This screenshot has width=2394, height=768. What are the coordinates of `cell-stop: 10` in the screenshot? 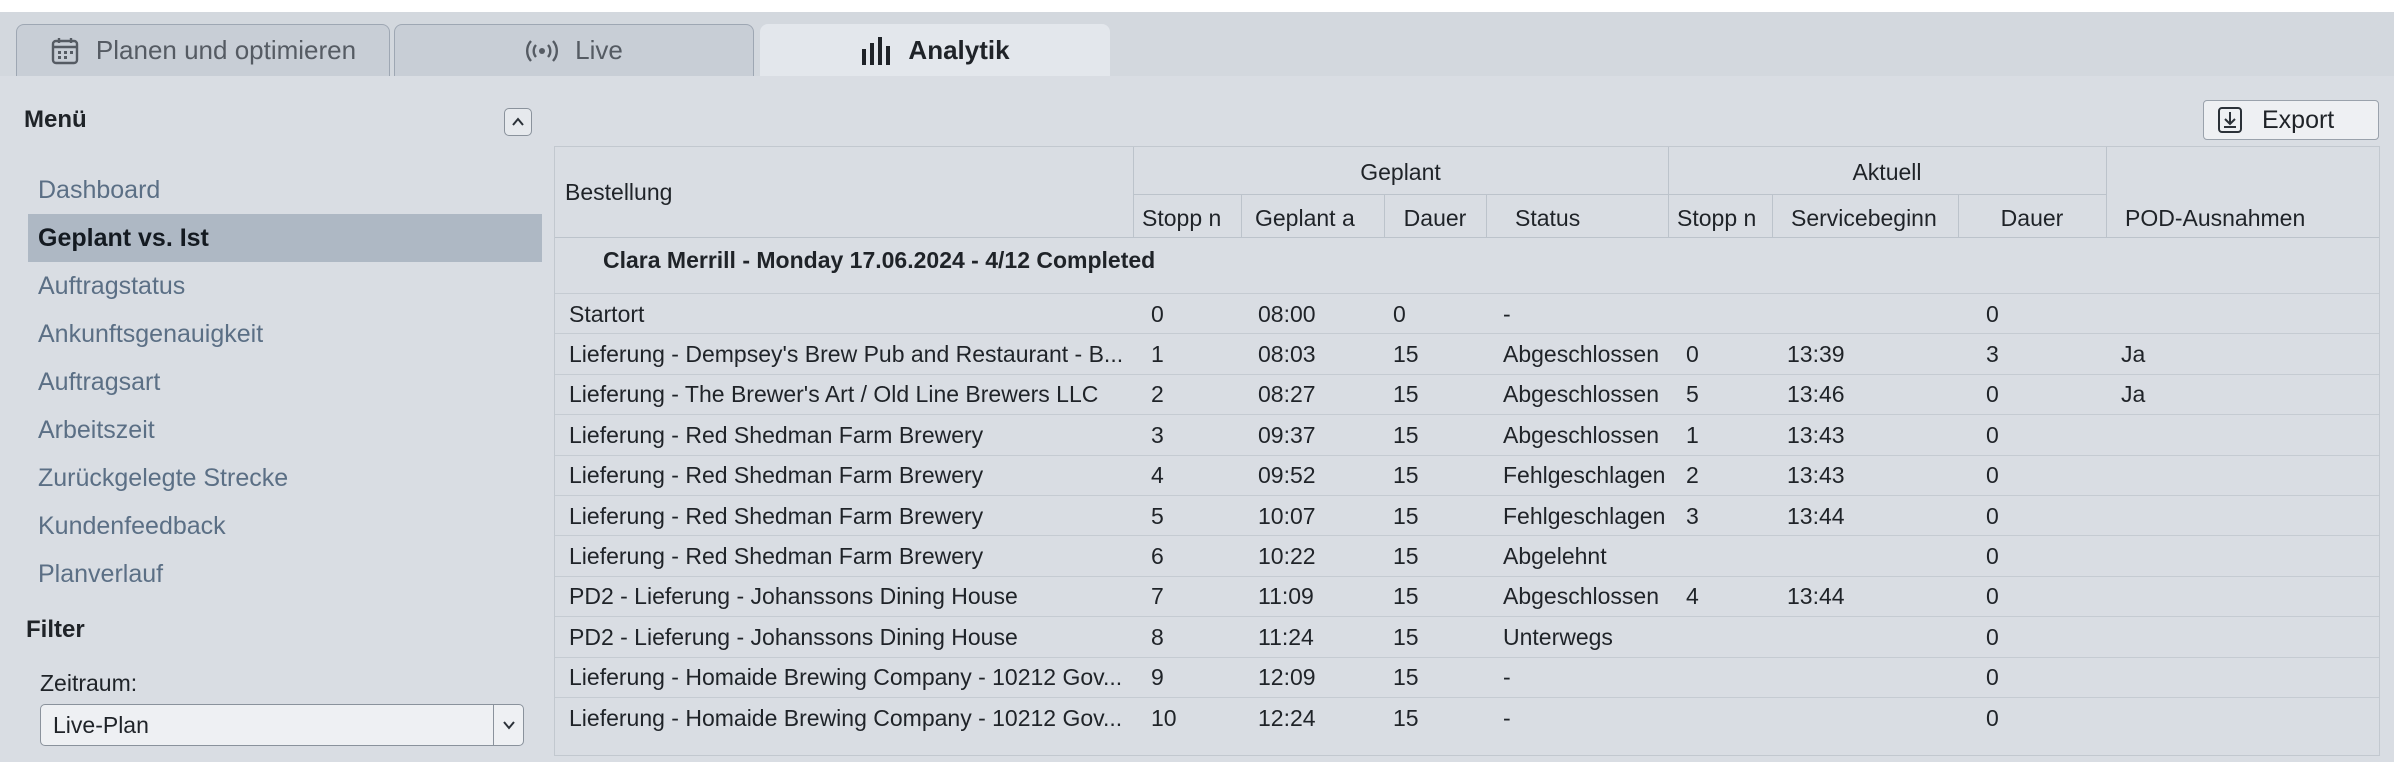 It's located at (1164, 717).